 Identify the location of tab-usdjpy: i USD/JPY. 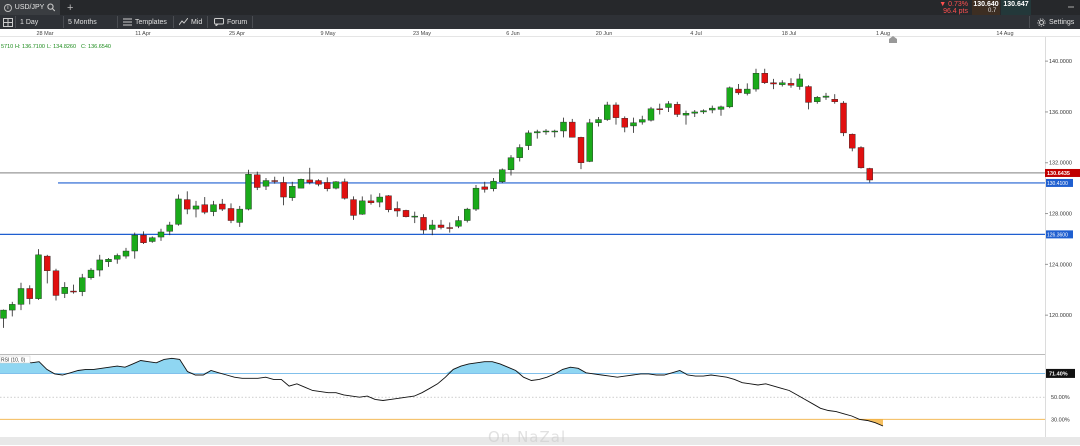
(30, 7).